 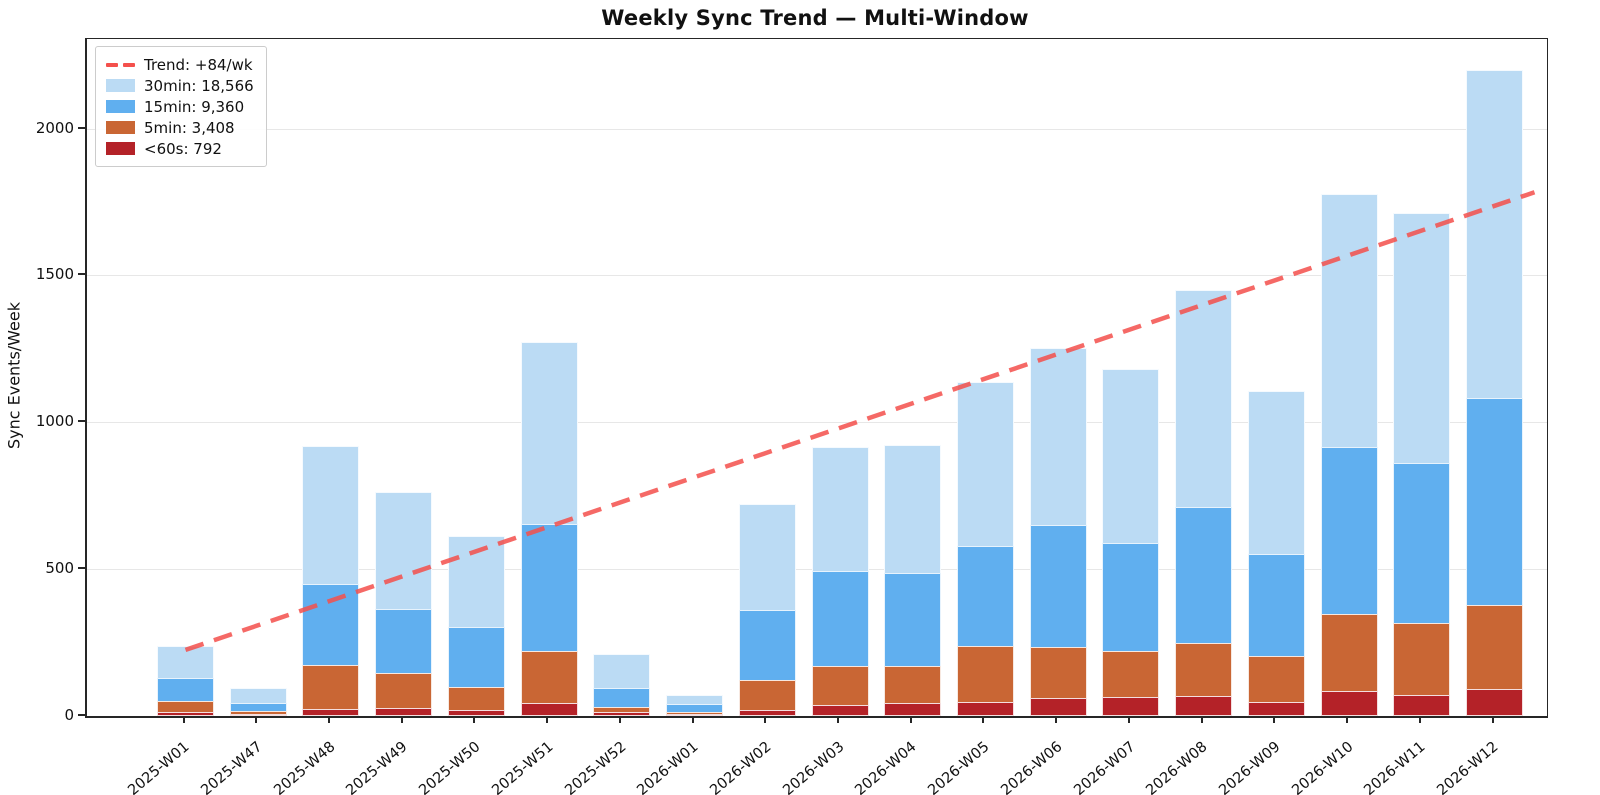 I want to click on x-tick-label-2026-W07: 2026-W07, so click(x=1104, y=766).